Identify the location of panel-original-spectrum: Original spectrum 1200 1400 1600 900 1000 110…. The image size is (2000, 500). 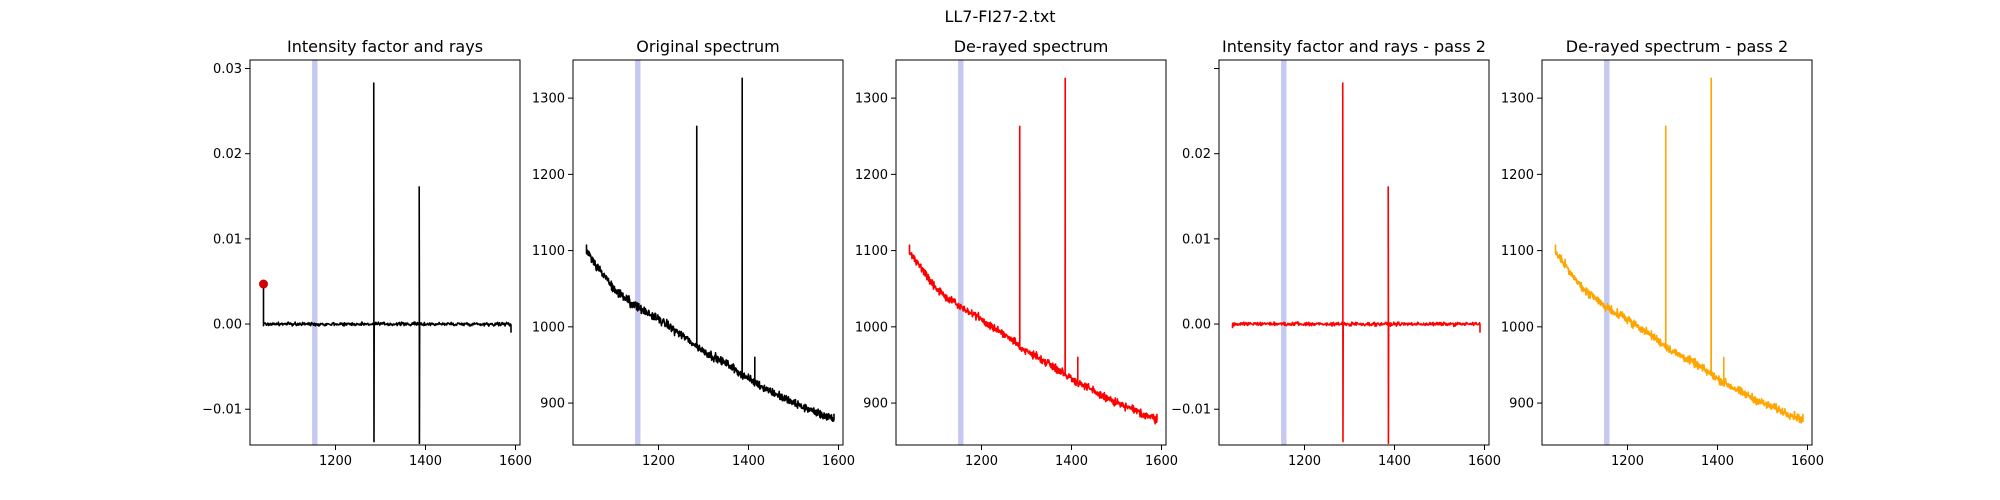
(693, 253).